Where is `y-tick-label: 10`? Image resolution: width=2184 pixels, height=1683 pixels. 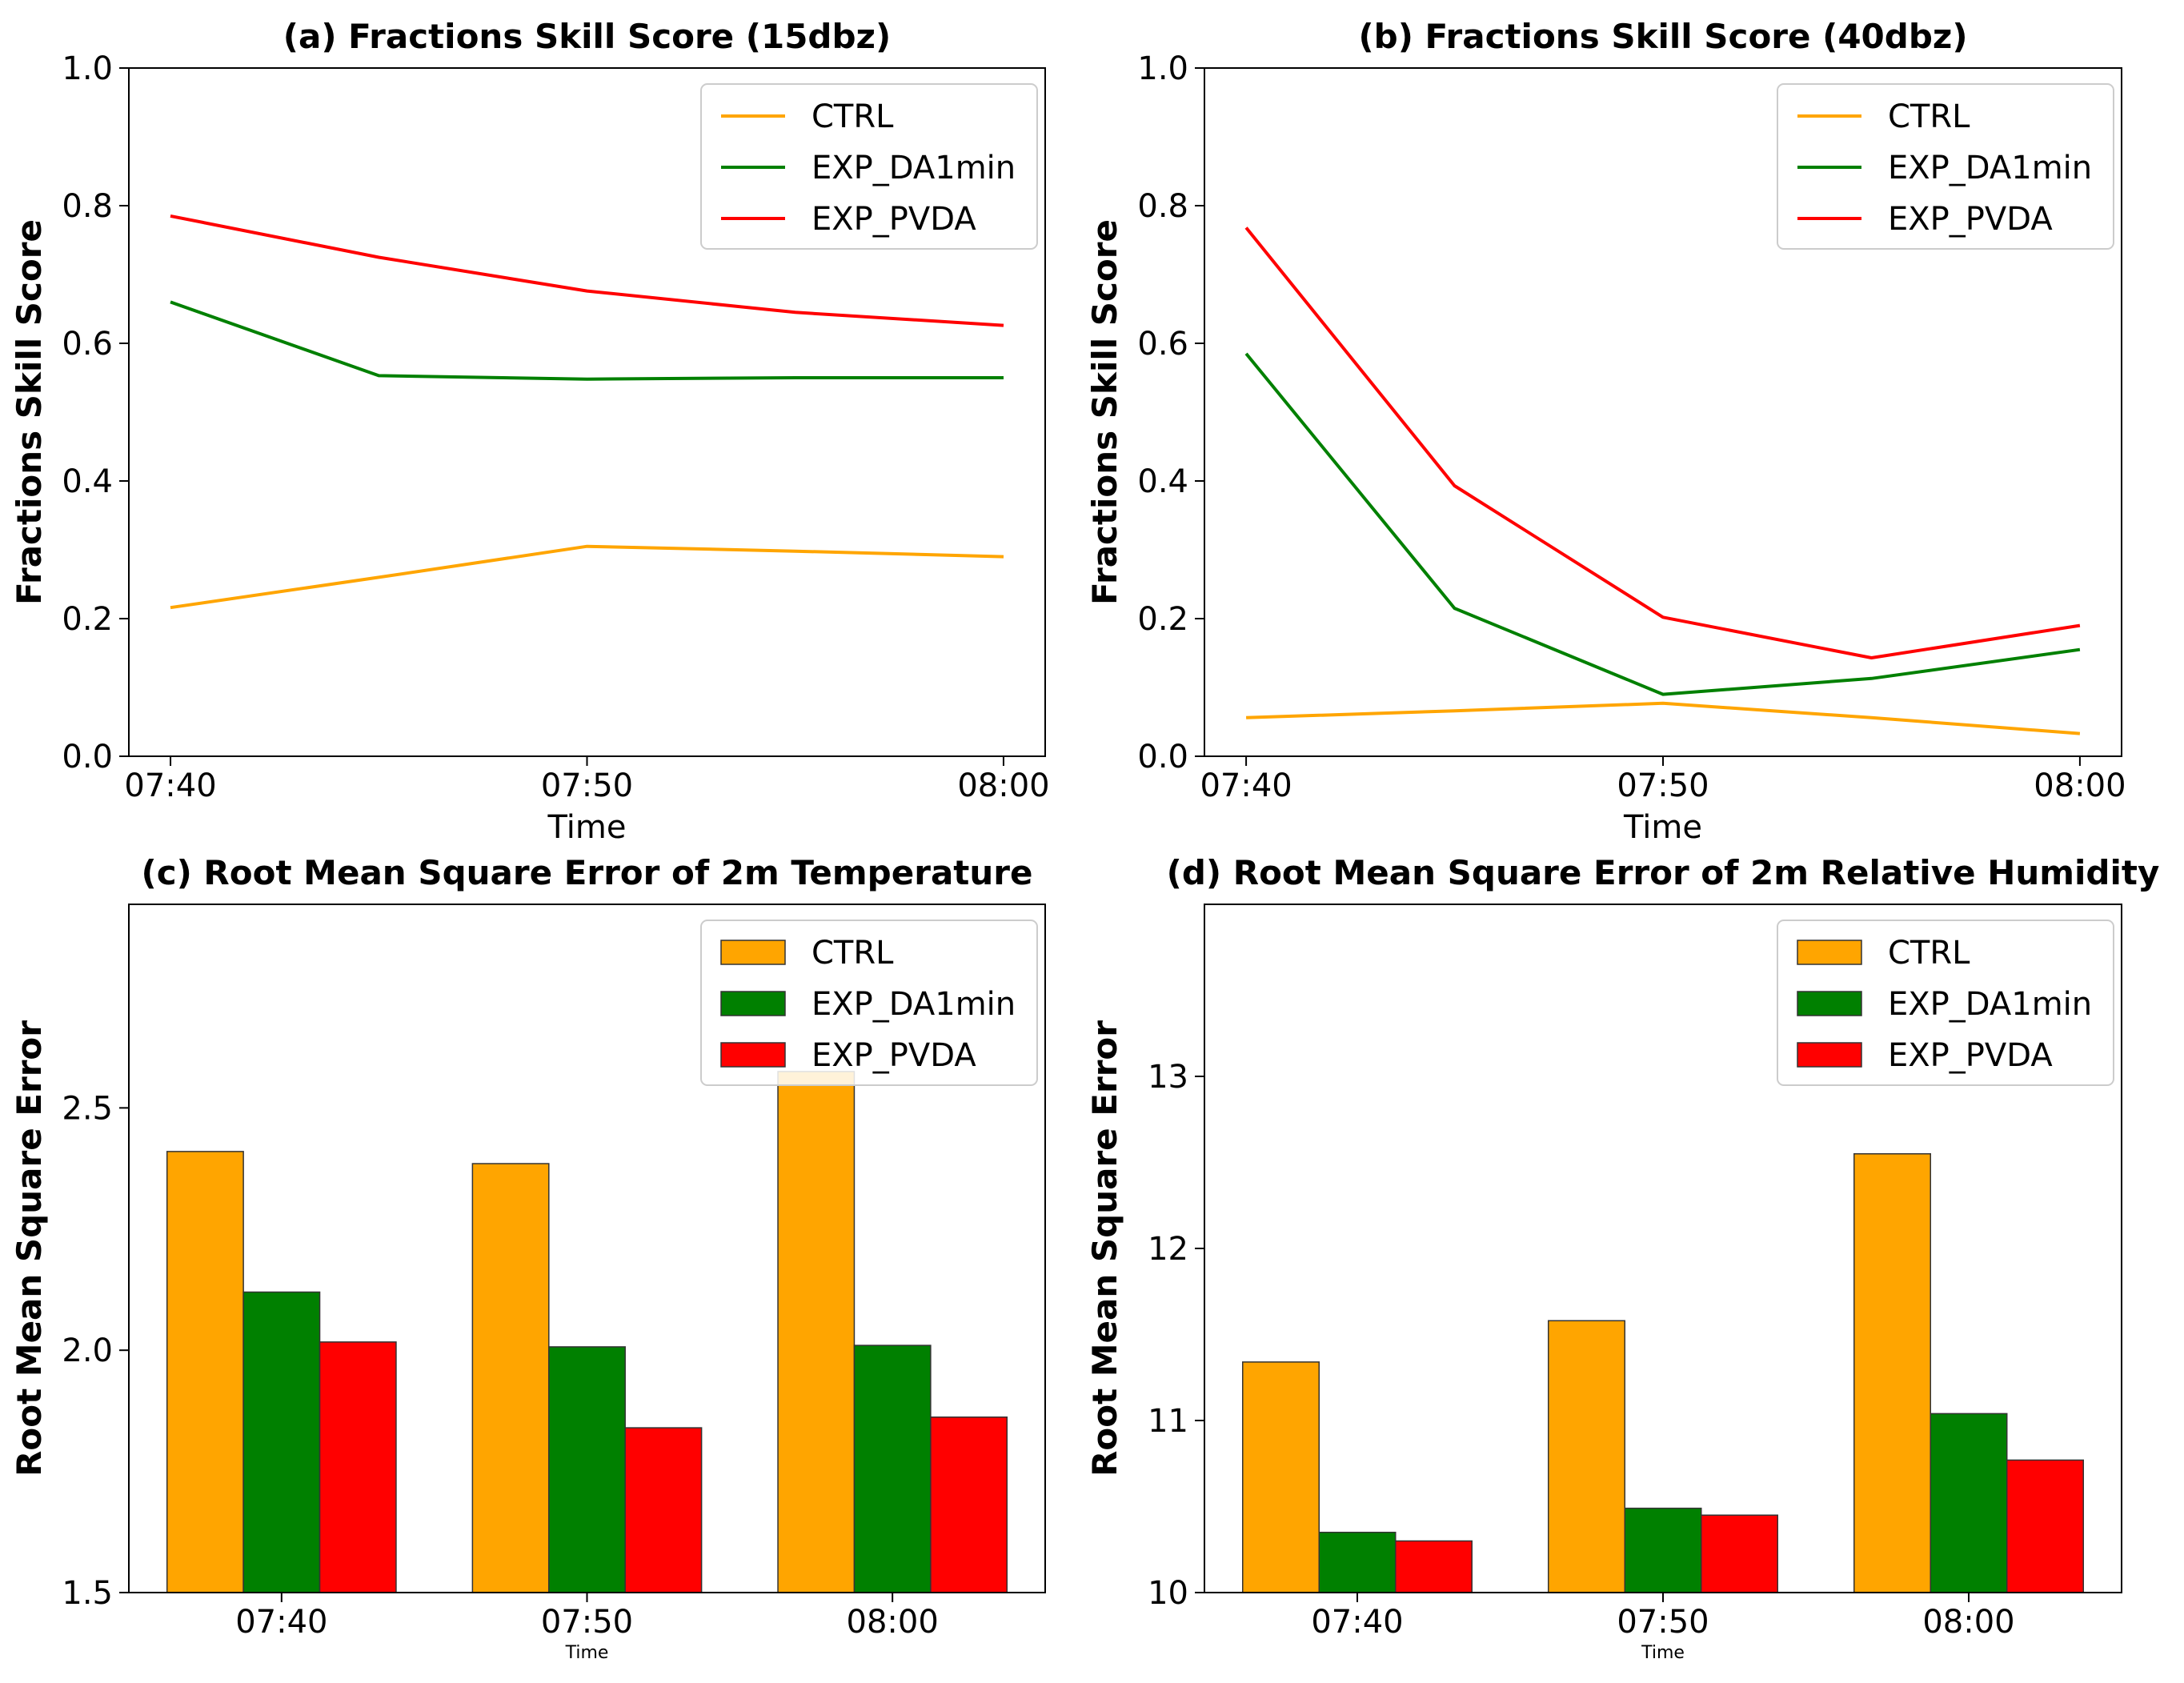 y-tick-label: 10 is located at coordinates (1168, 1593).